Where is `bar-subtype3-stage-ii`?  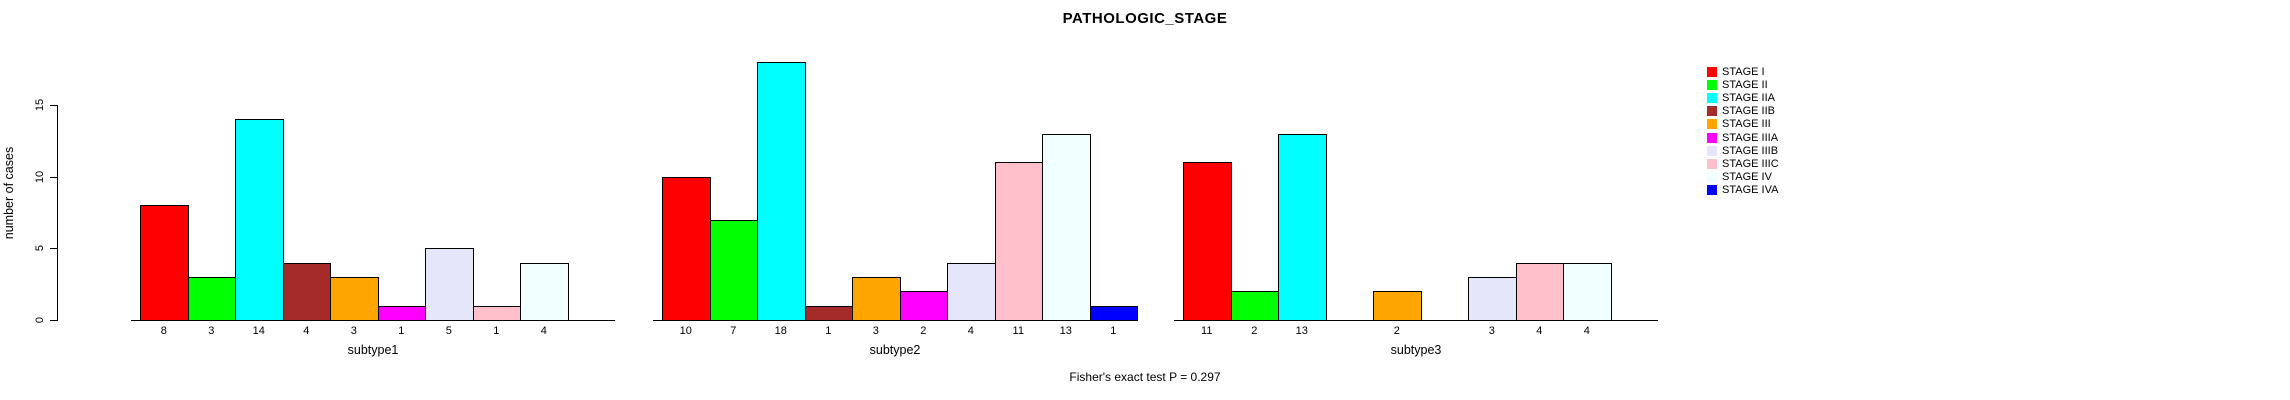
bar-subtype3-stage-ii is located at coordinates (1254, 306).